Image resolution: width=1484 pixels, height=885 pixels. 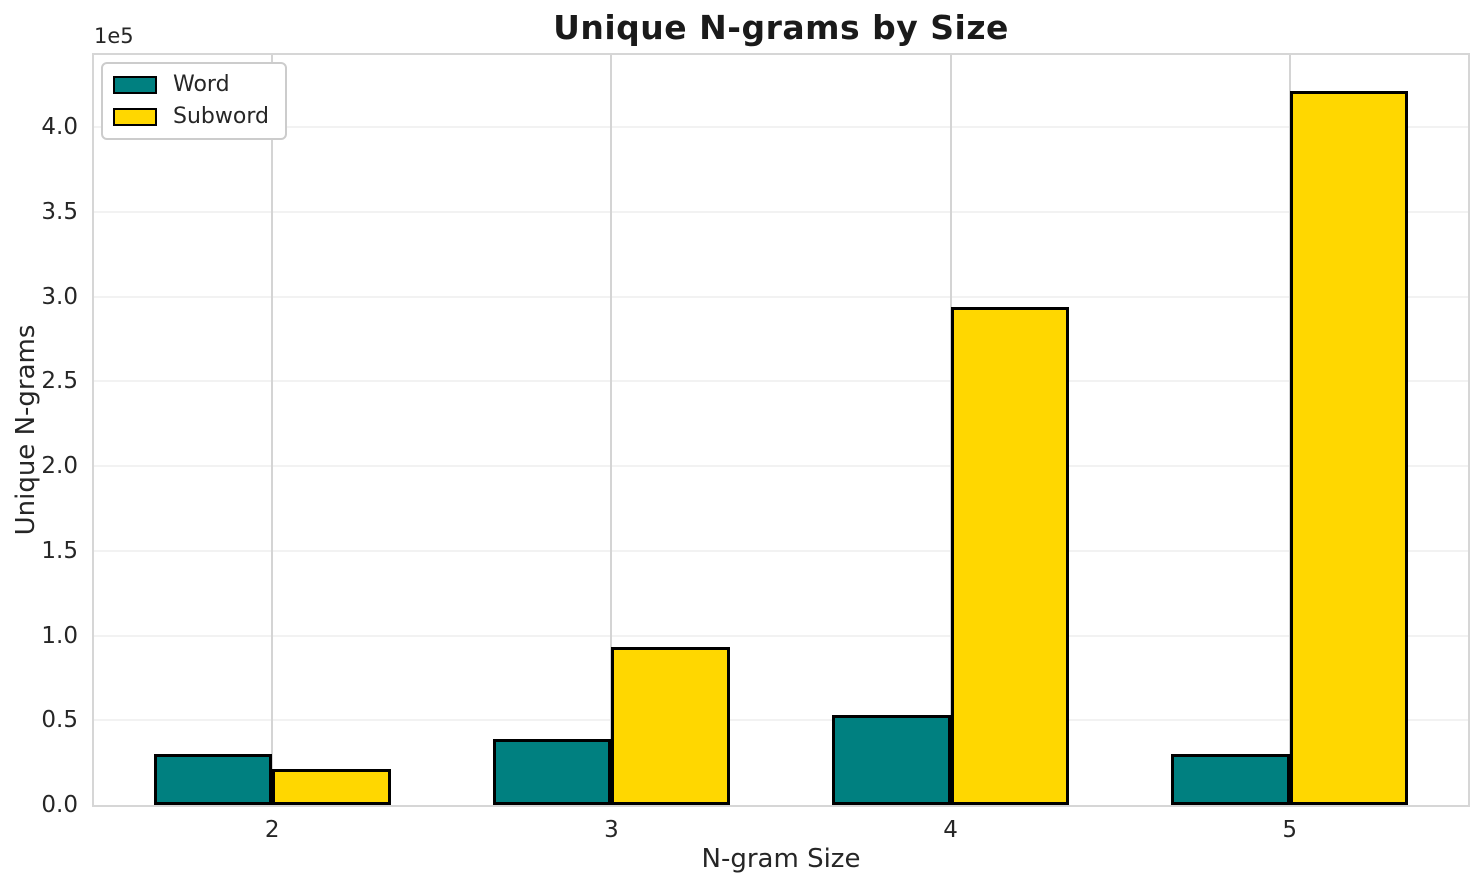 I want to click on legend-item-word: Word, so click(x=191, y=85).